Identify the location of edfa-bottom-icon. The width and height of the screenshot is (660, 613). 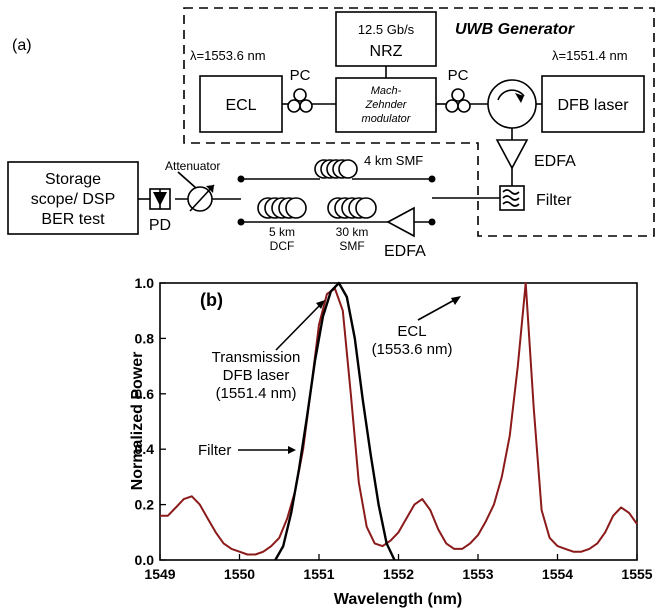
(400, 222).